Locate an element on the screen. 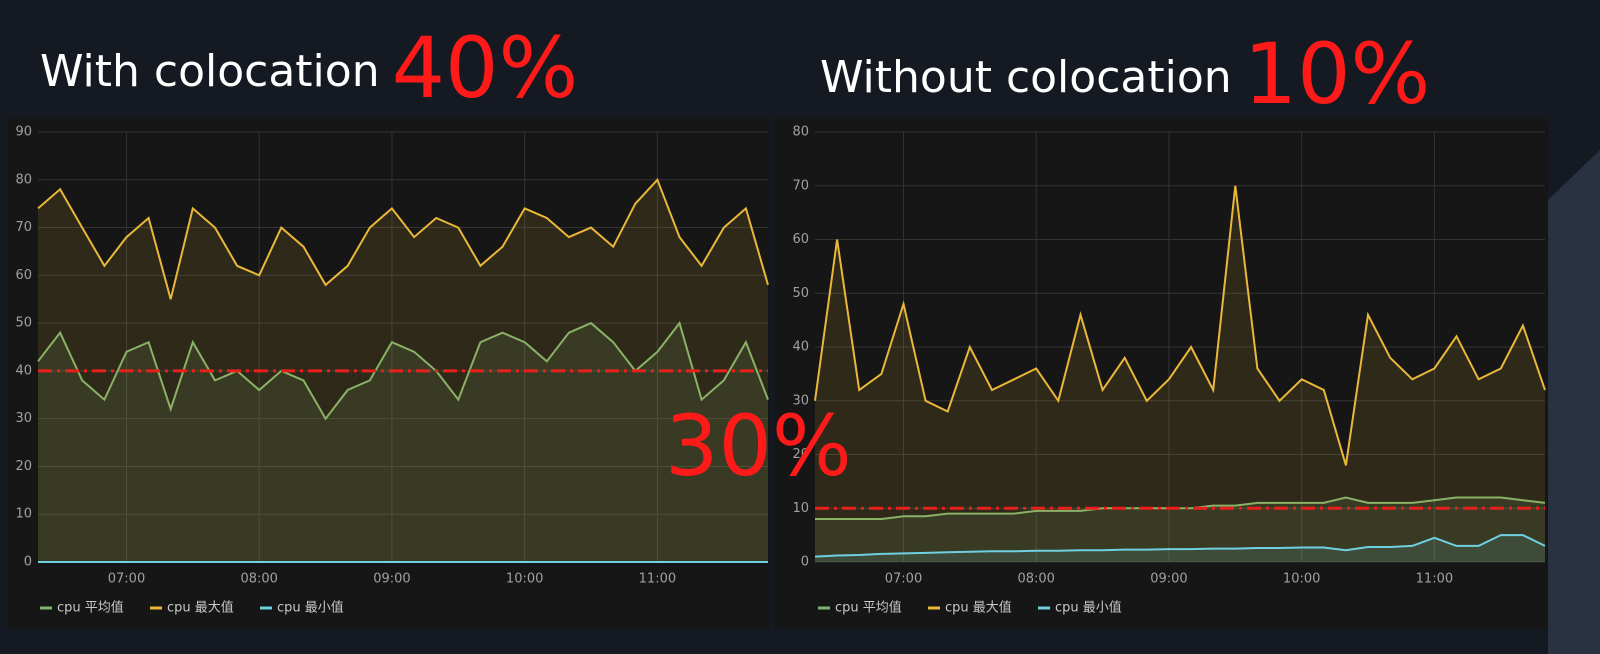  y-tick-label: 90 is located at coordinates (23, 132).